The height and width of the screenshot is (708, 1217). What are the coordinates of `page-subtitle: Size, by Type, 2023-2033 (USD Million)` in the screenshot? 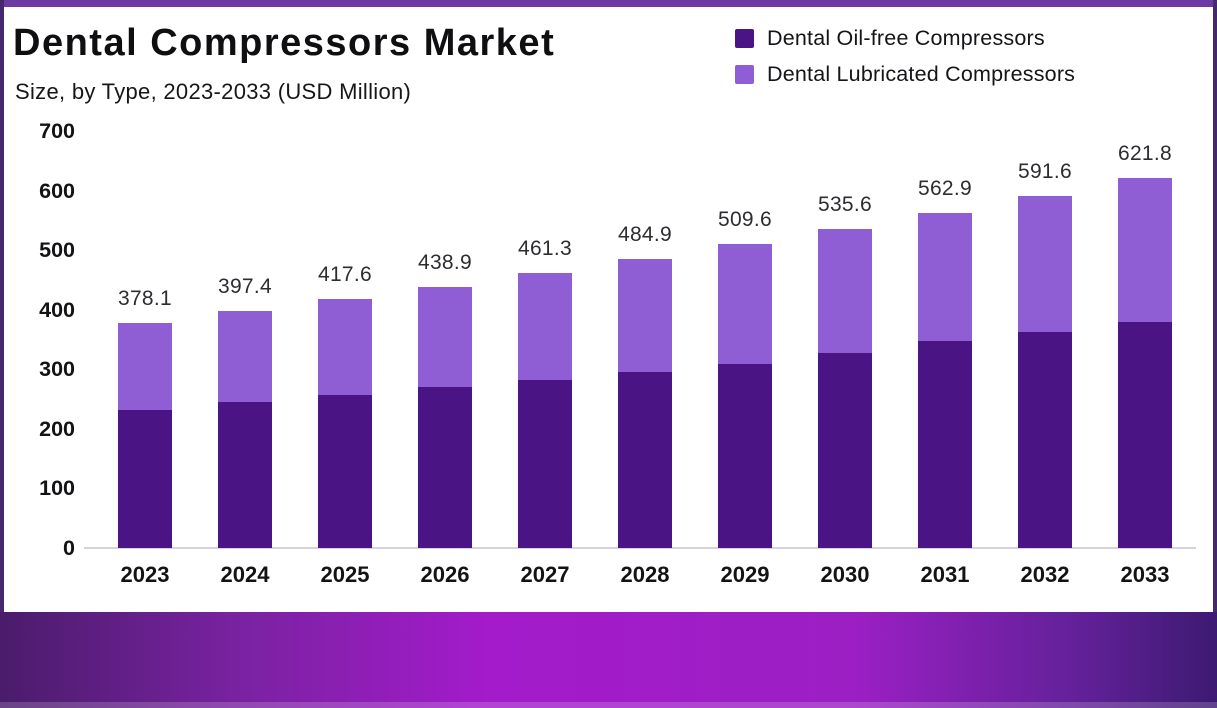 It's located at (213, 91).